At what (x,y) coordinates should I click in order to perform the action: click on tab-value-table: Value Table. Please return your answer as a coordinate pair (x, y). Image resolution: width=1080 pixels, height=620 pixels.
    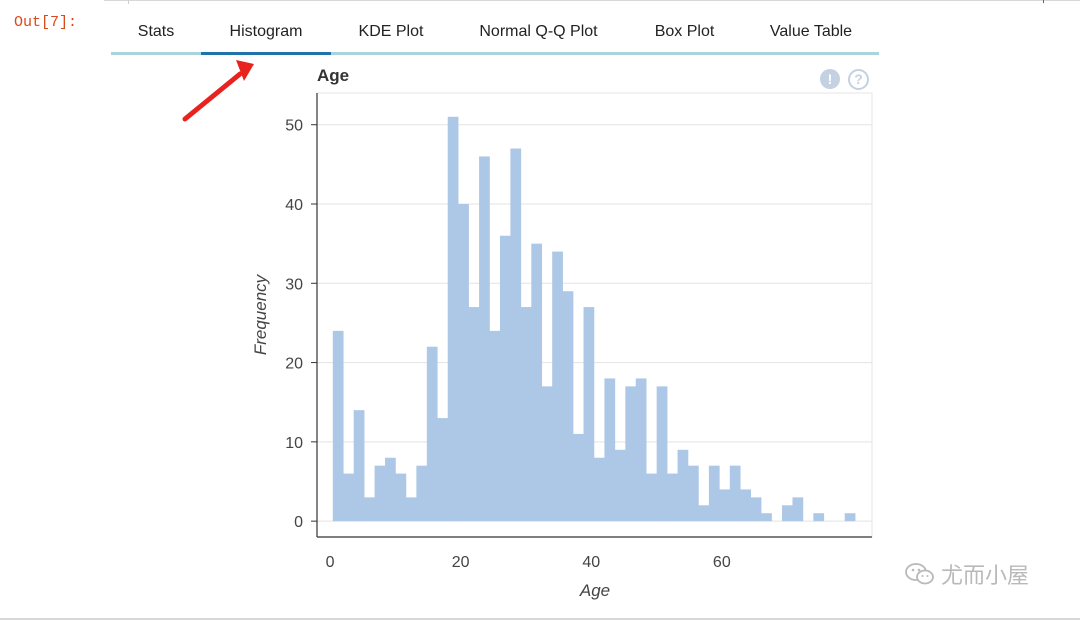
    Looking at the image, I should click on (811, 31).